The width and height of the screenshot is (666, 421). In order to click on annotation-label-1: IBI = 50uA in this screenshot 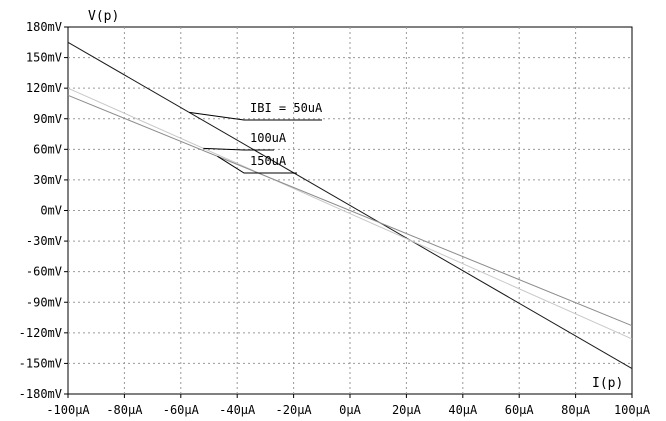, I will do `click(286, 108)`.